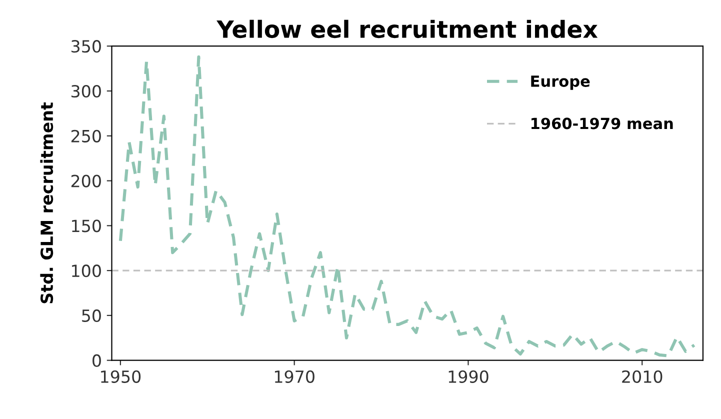  Describe the element at coordinates (86, 91) in the screenshot. I see `y-tick-label: 300` at that location.